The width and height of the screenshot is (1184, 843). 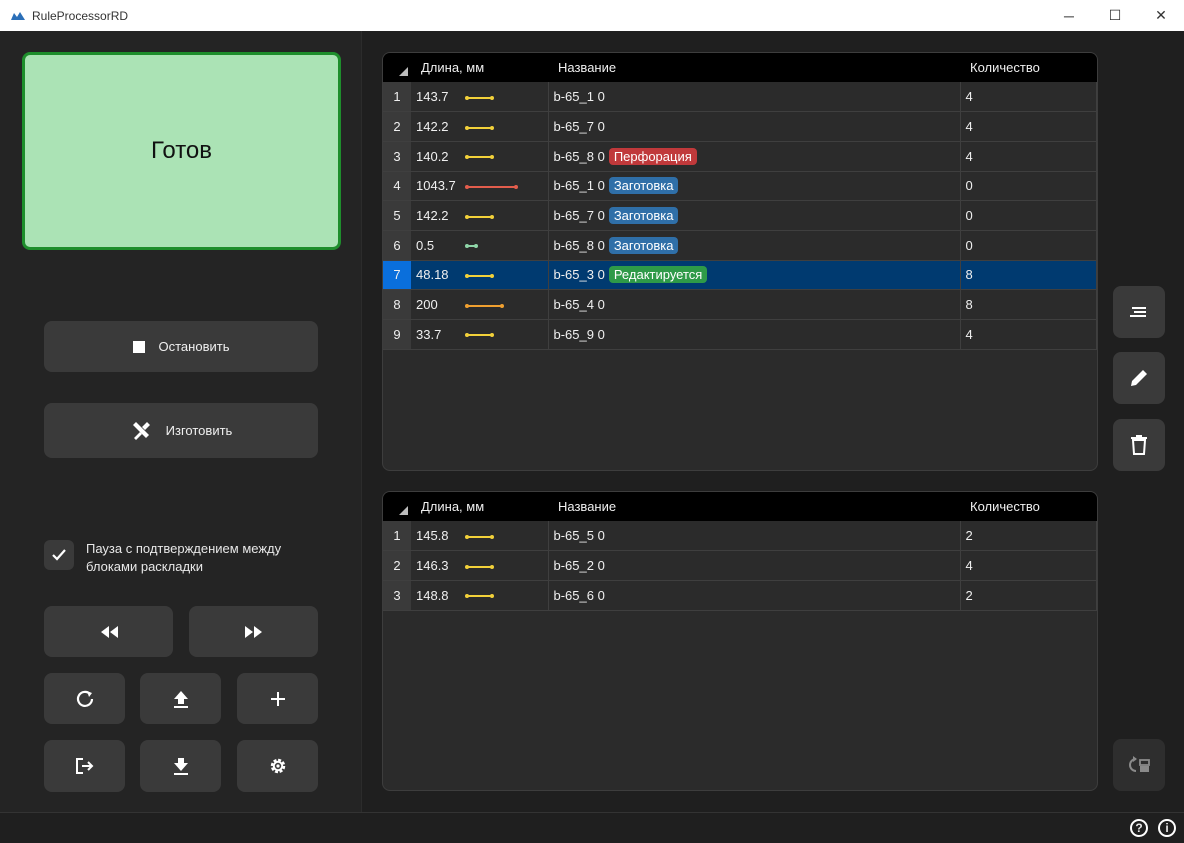 What do you see at coordinates (180, 766) in the screenshot?
I see `download-button` at bounding box center [180, 766].